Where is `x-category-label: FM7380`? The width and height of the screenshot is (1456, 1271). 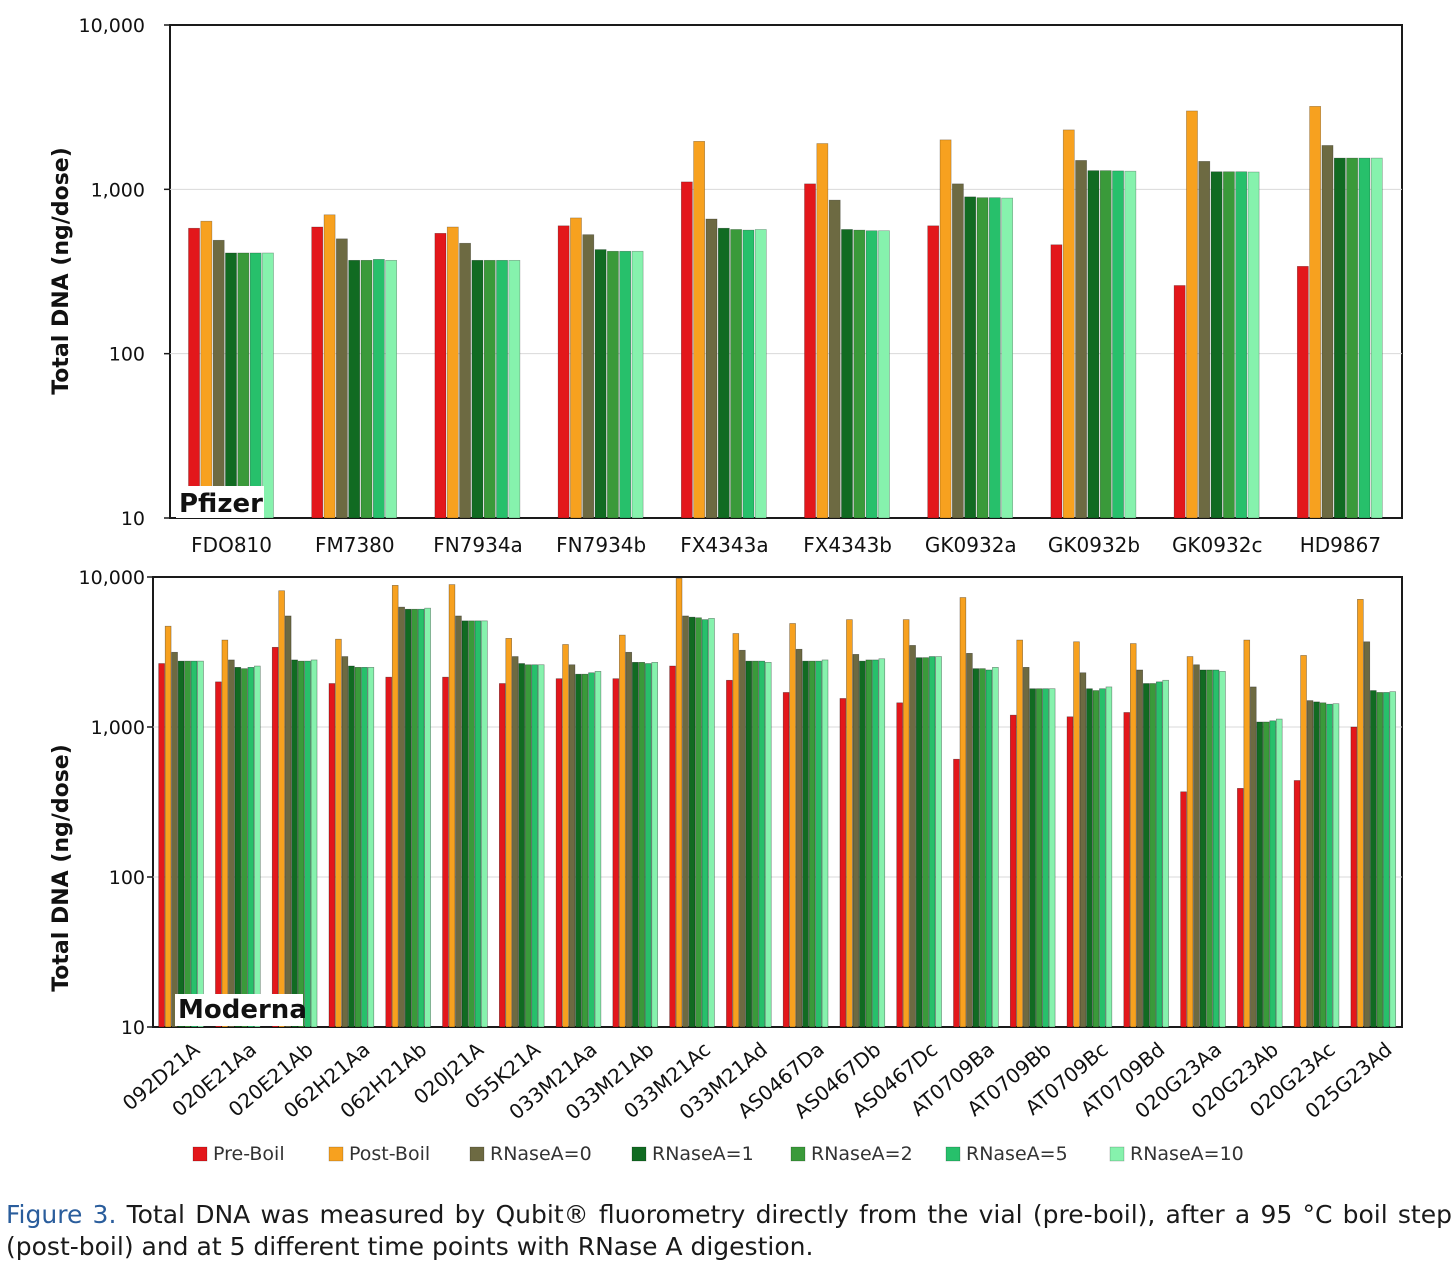 x-category-label: FM7380 is located at coordinates (355, 545).